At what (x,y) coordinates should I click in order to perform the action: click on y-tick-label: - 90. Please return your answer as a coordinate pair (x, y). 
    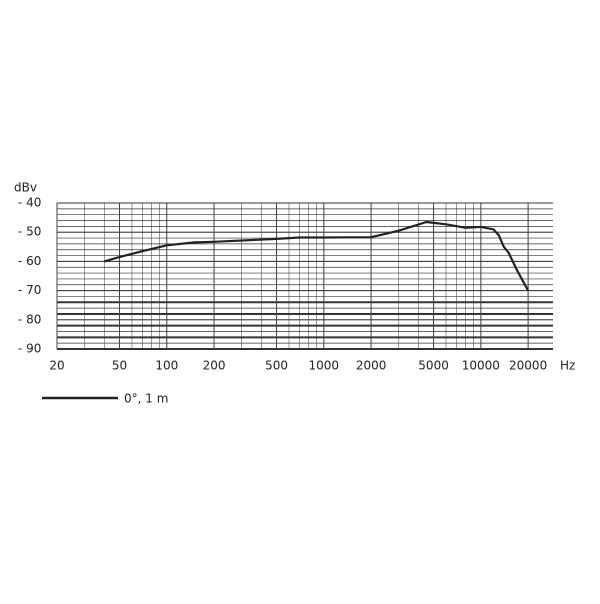
    Looking at the image, I should click on (29, 349).